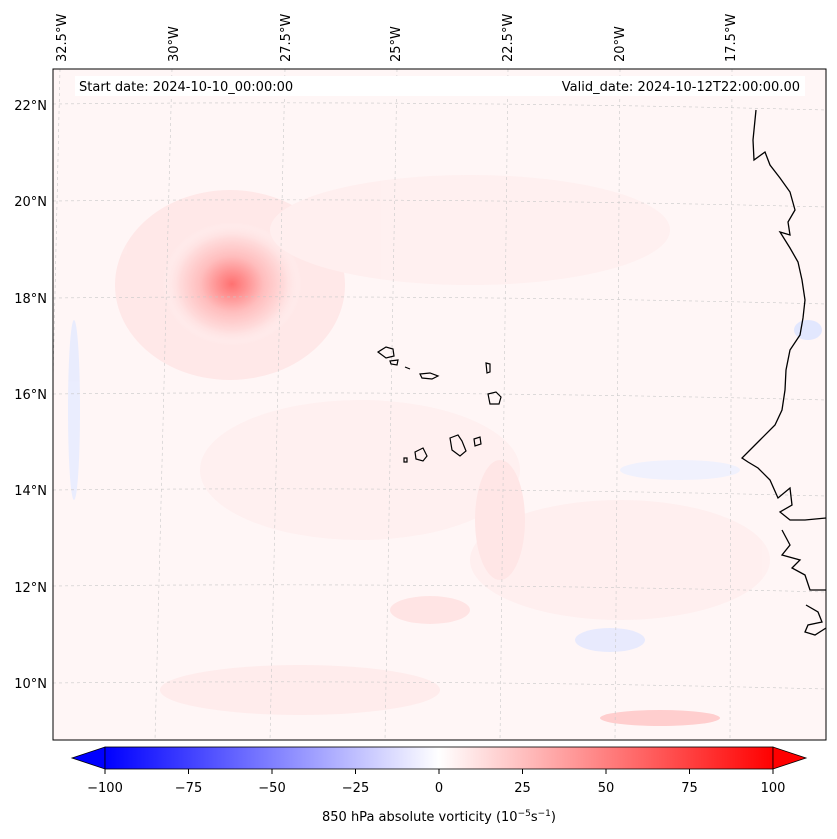  I want to click on lon-label: 27.5°W, so click(286, 38).